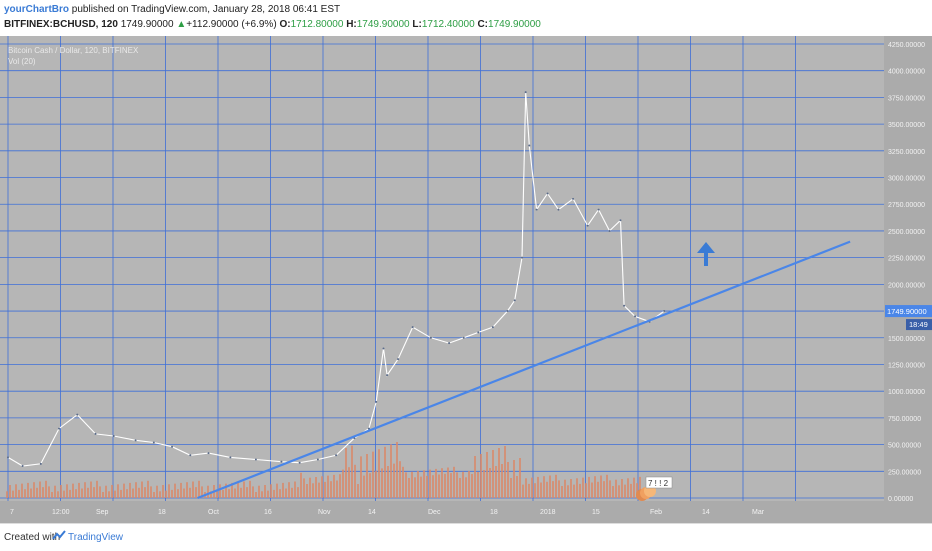 The height and width of the screenshot is (551, 932). Describe the element at coordinates (908, 311) in the screenshot. I see `last-price-tag` at that location.